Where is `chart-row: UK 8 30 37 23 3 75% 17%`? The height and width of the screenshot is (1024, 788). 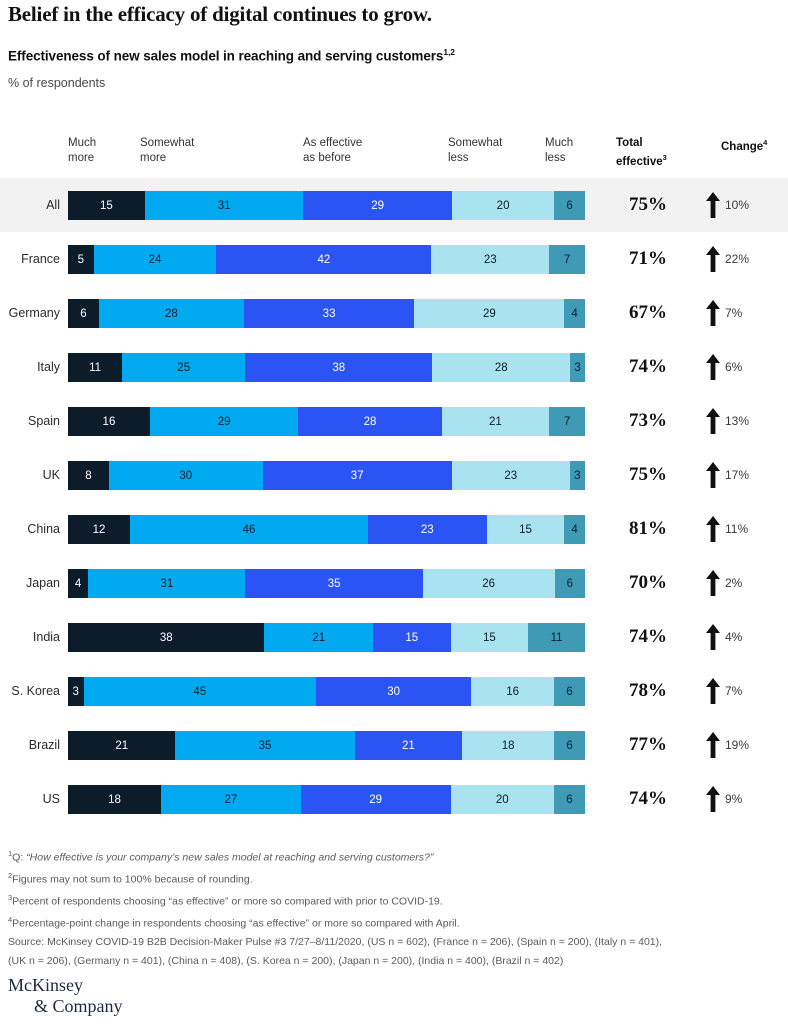
chart-row: UK 8 30 37 23 3 75% 17% is located at coordinates (394, 475).